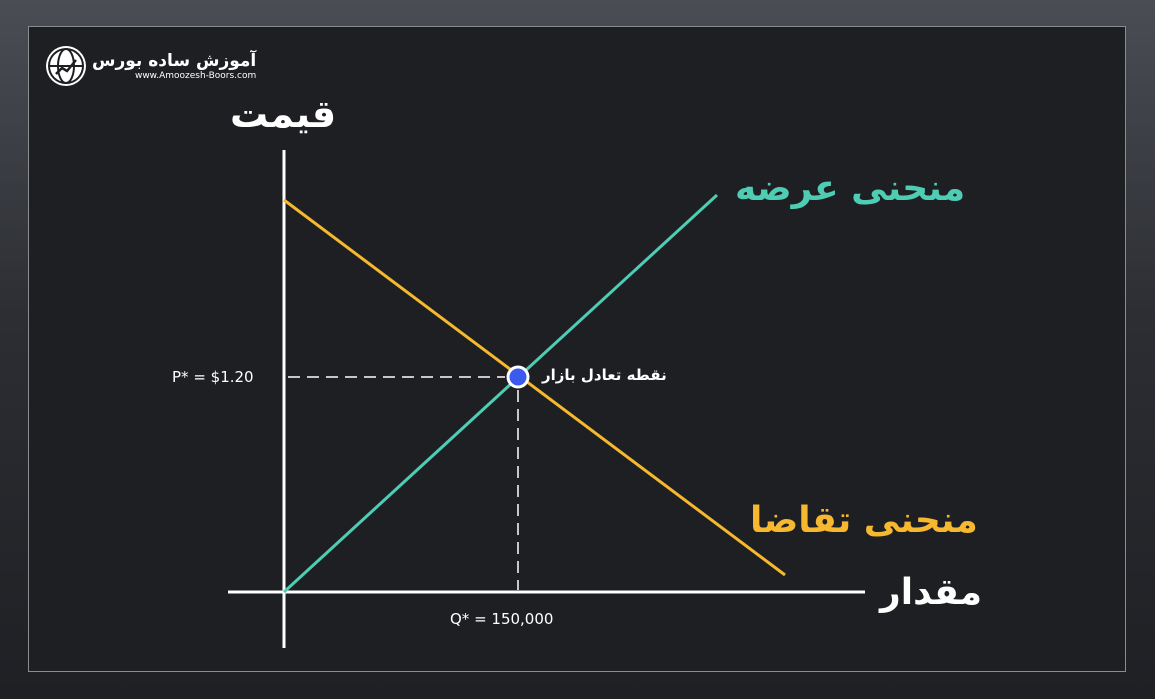 Image resolution: width=1155 pixels, height=699 pixels. I want to click on demand-curve-label: منحنی تقاضا, so click(864, 520).